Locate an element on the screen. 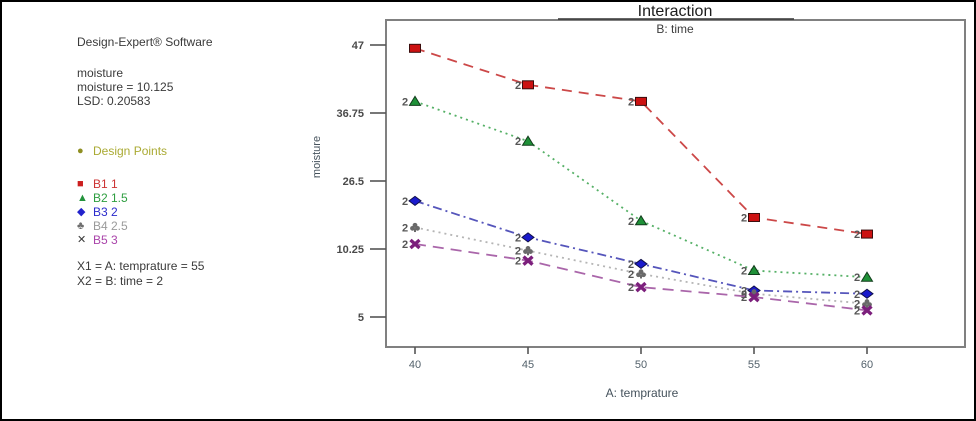 The height and width of the screenshot is (421, 976). legend-item-b4: ♣ B4 2.5 is located at coordinates (102, 226).